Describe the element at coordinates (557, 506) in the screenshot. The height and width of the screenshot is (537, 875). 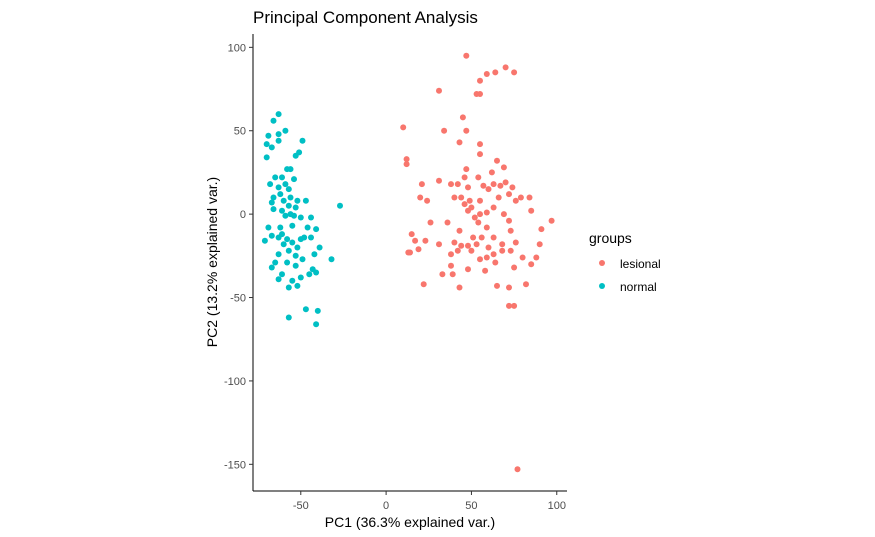
I see `x-tick-label-3: 100` at that location.